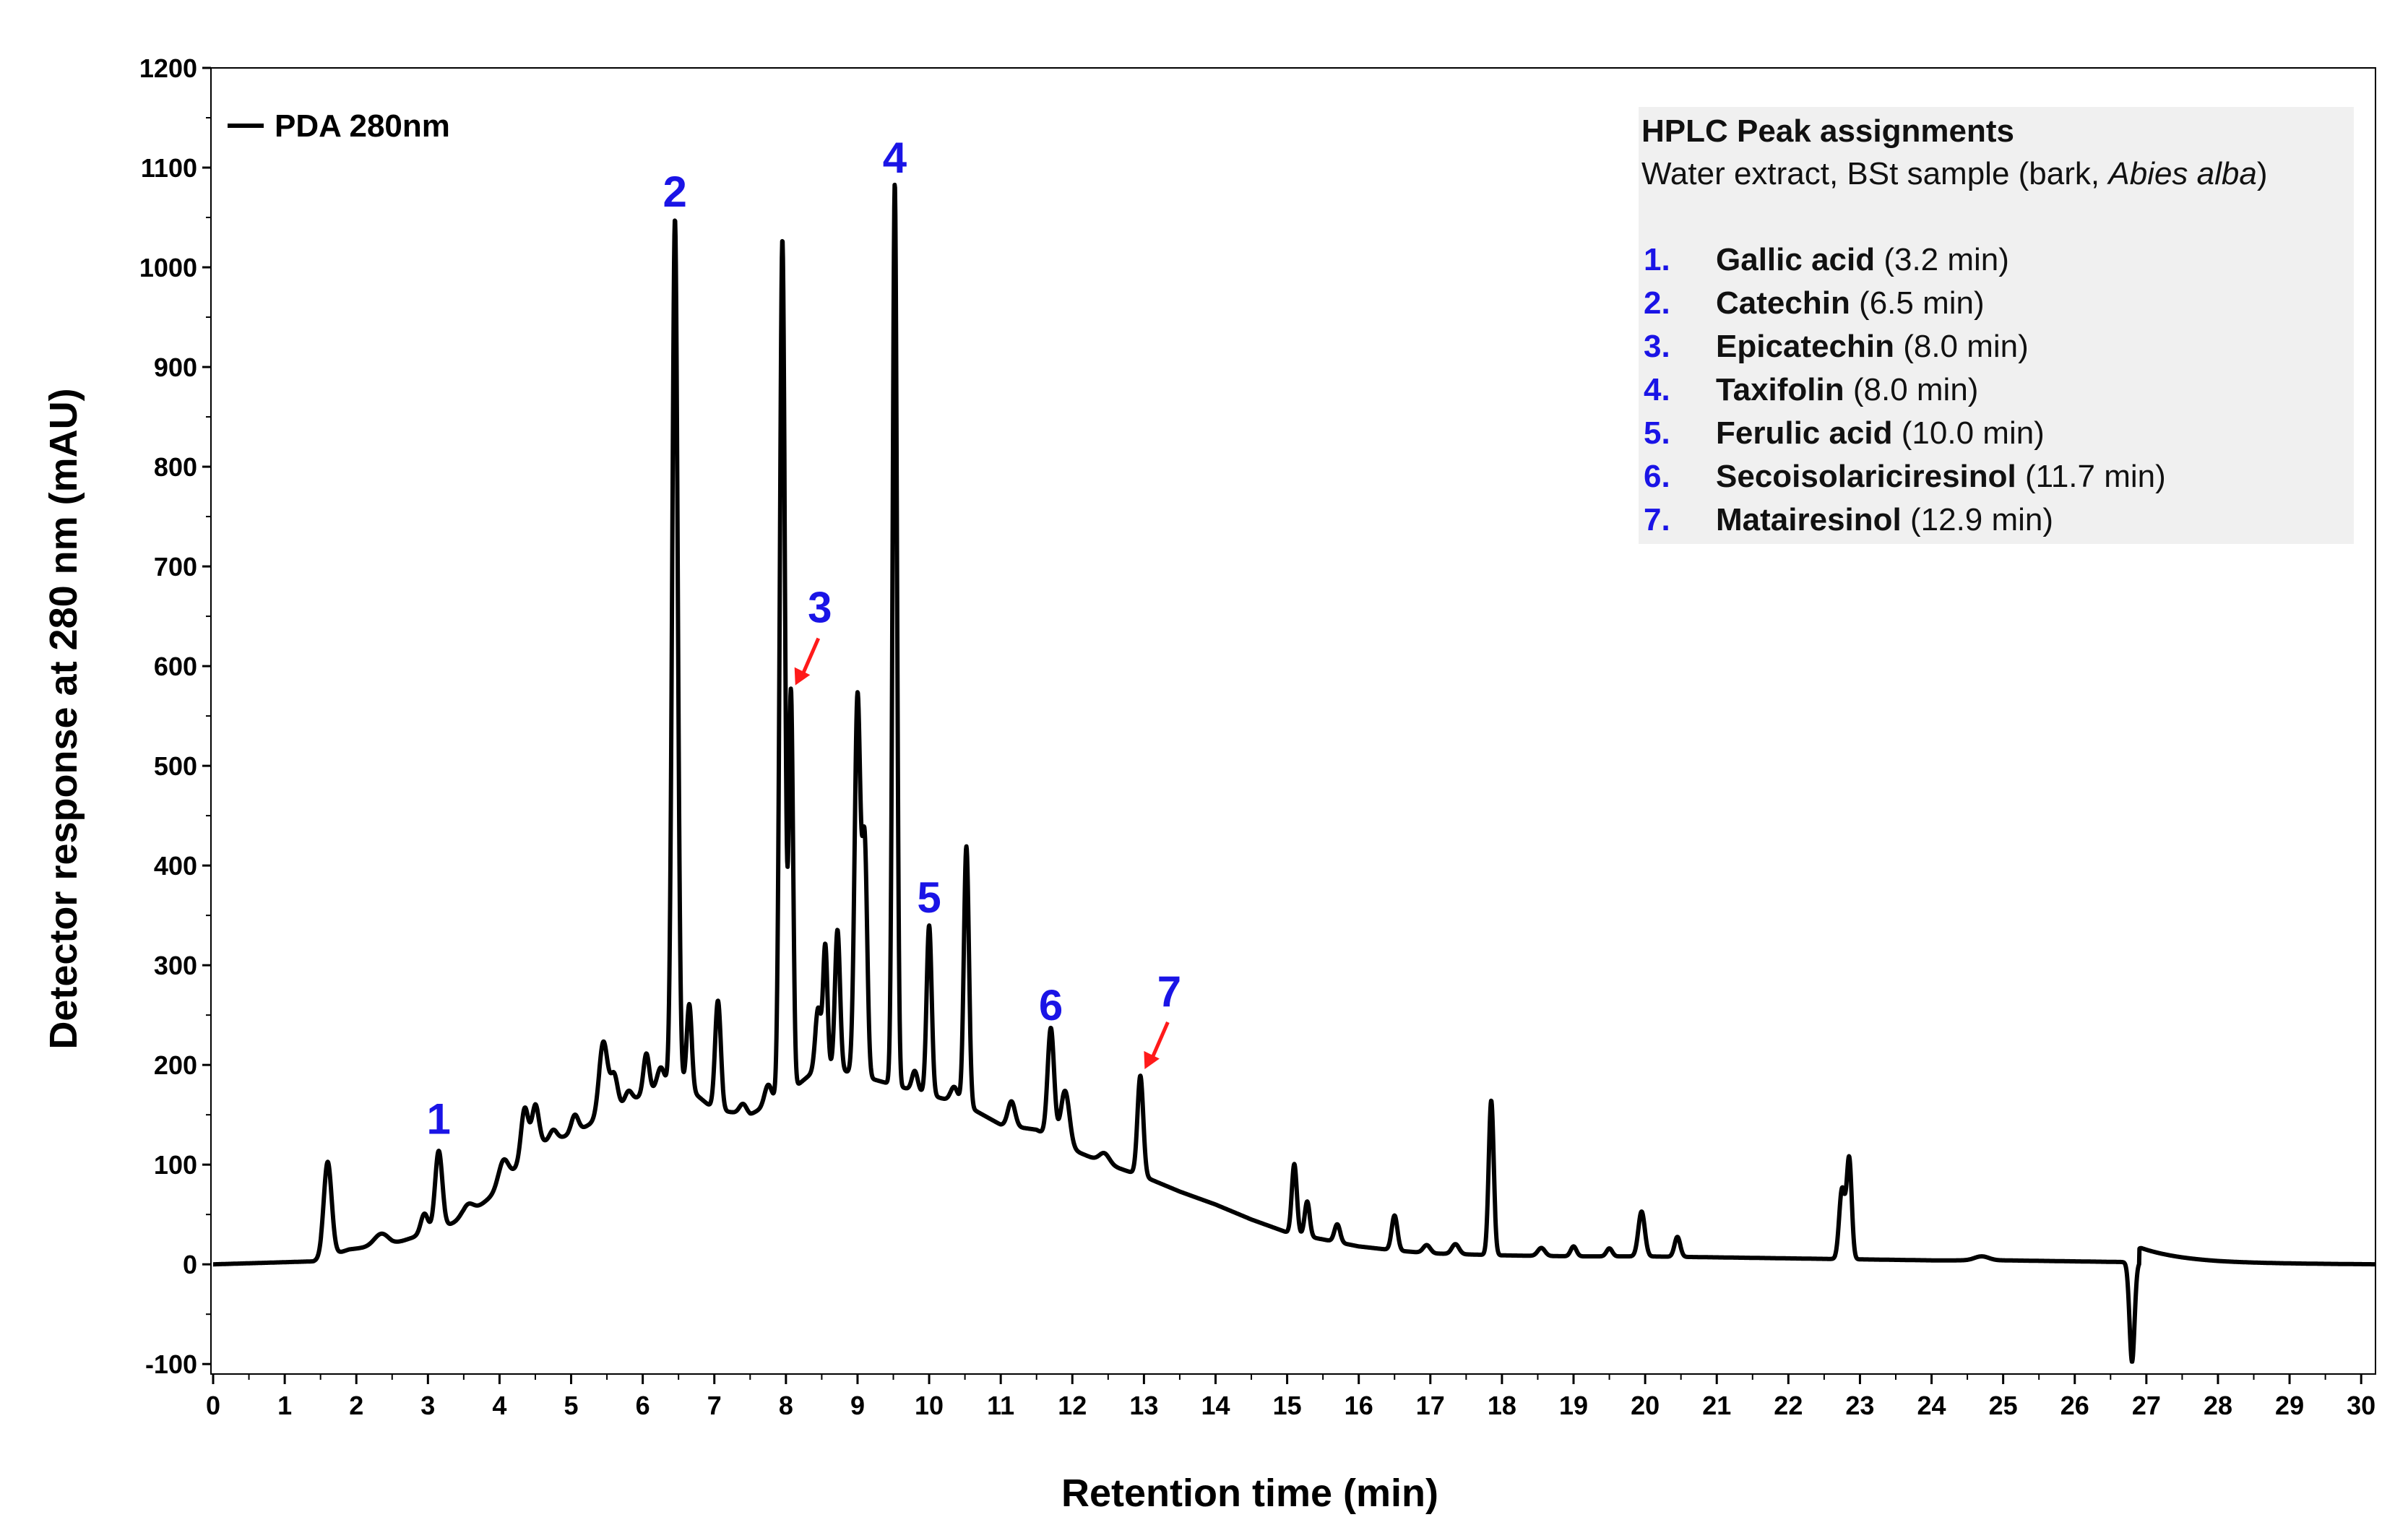 The width and height of the screenshot is (2408, 1538). I want to click on compound-name: Taxifolin, so click(1780, 390).